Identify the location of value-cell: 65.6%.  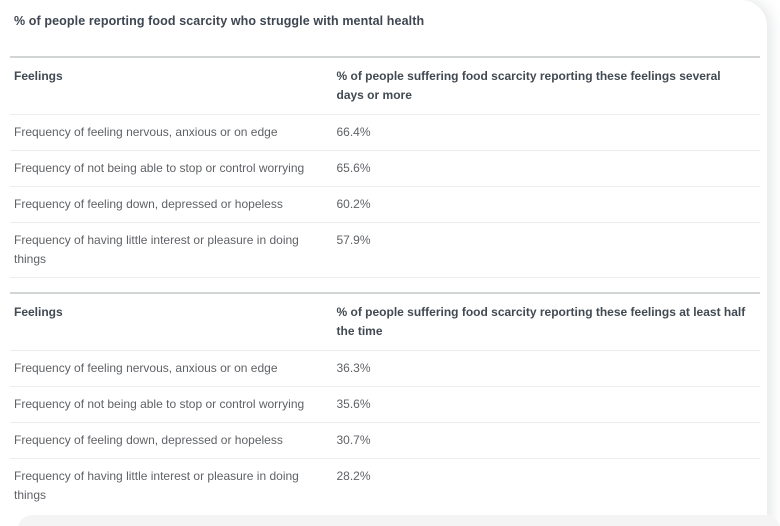
(546, 168).